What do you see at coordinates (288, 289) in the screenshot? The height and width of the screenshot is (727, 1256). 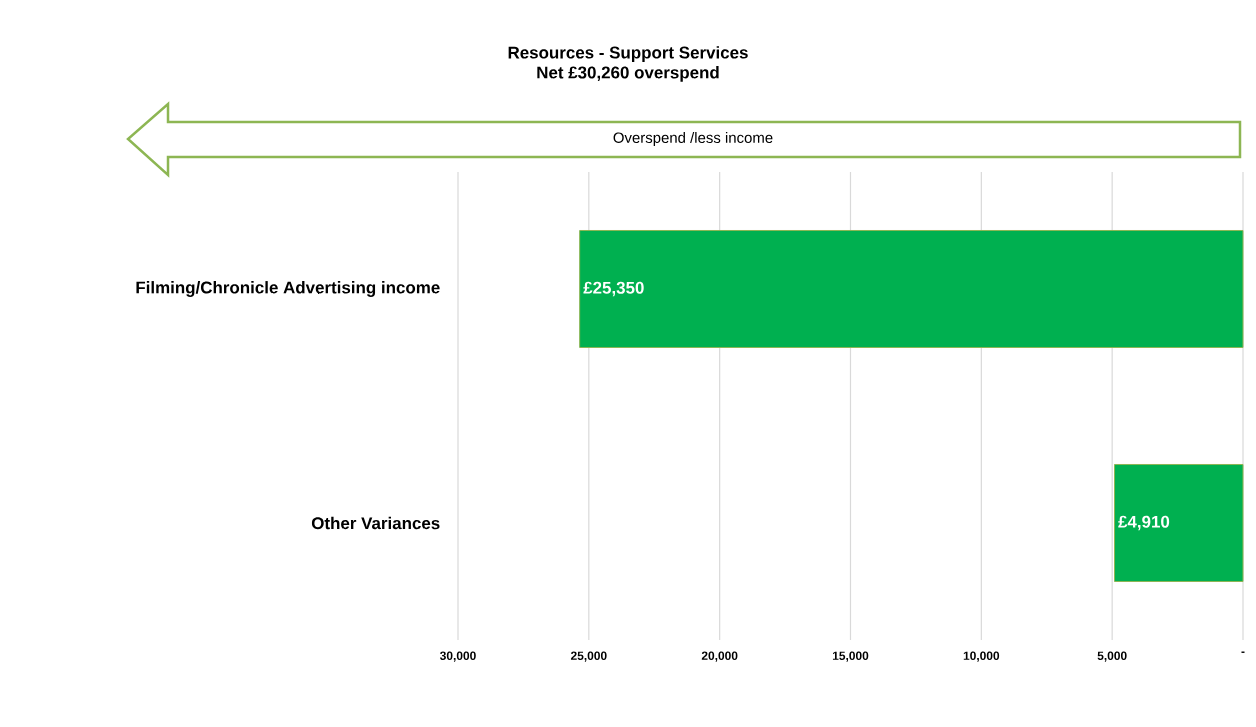 I see `y-tick-label: Filming/Chronicle Advertising income` at bounding box center [288, 289].